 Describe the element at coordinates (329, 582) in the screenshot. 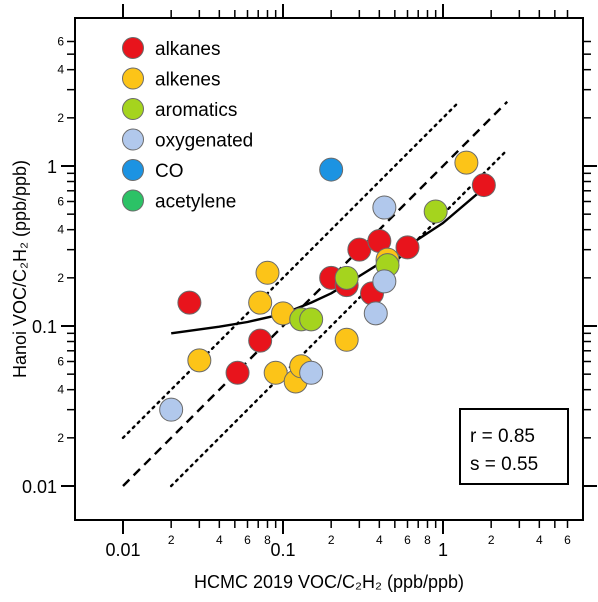

I see `x-axis-title: HCMC 2019 VOC/C₂H₂ (ppb/ppb)` at that location.